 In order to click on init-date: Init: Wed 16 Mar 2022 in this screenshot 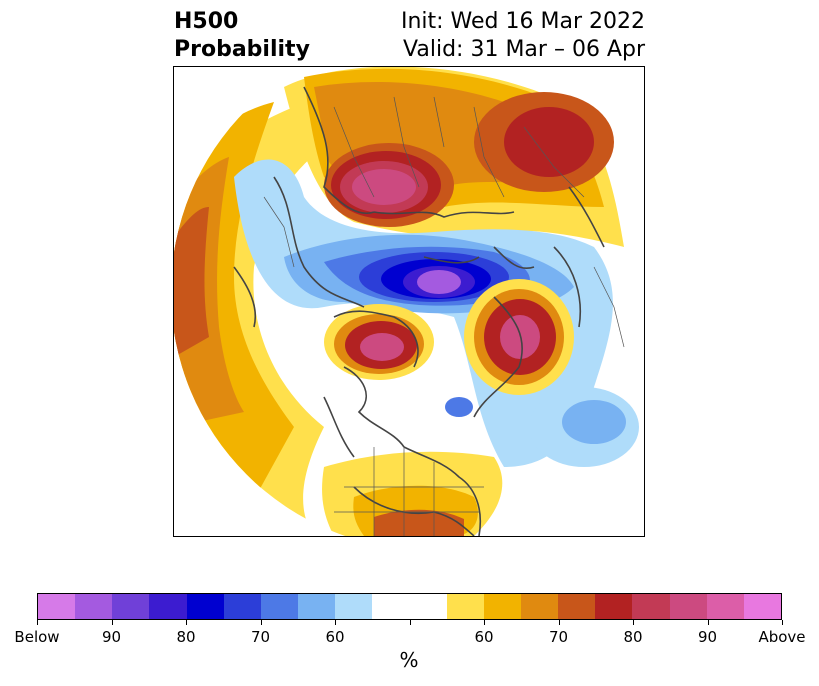, I will do `click(522, 21)`.